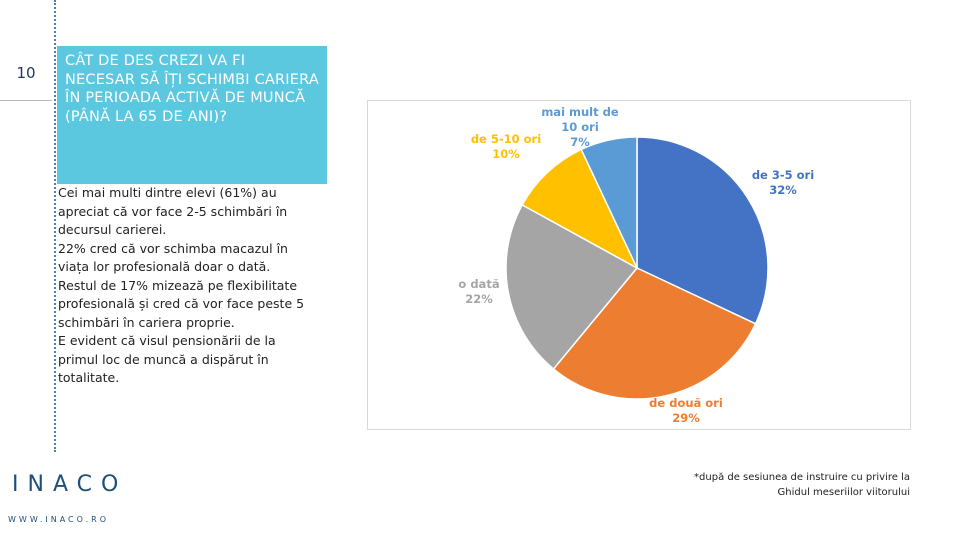  I want to click on slice-value: 32%, so click(783, 190).